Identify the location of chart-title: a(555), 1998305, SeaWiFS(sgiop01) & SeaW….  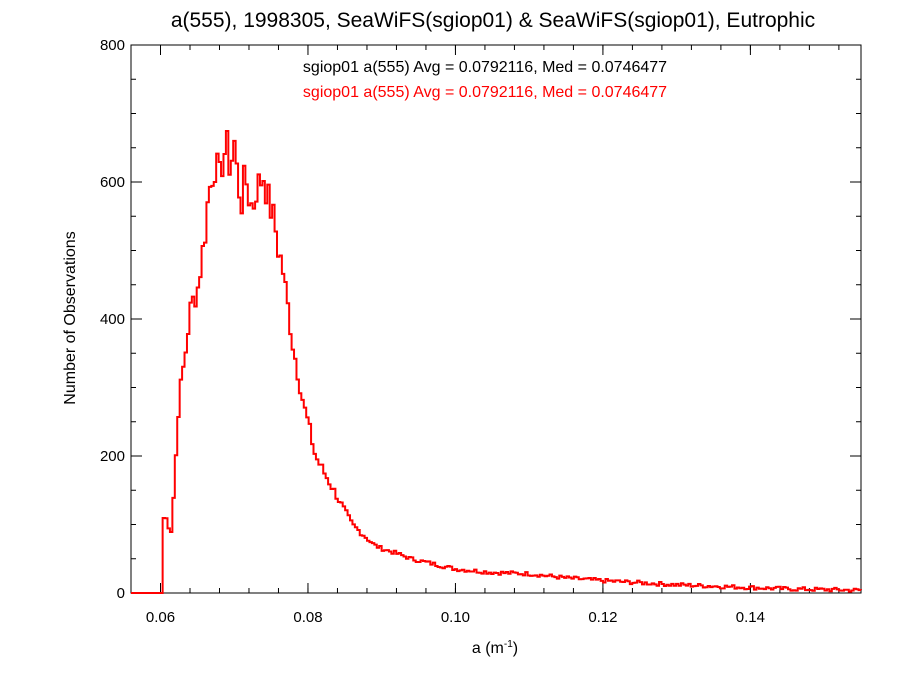
(493, 20).